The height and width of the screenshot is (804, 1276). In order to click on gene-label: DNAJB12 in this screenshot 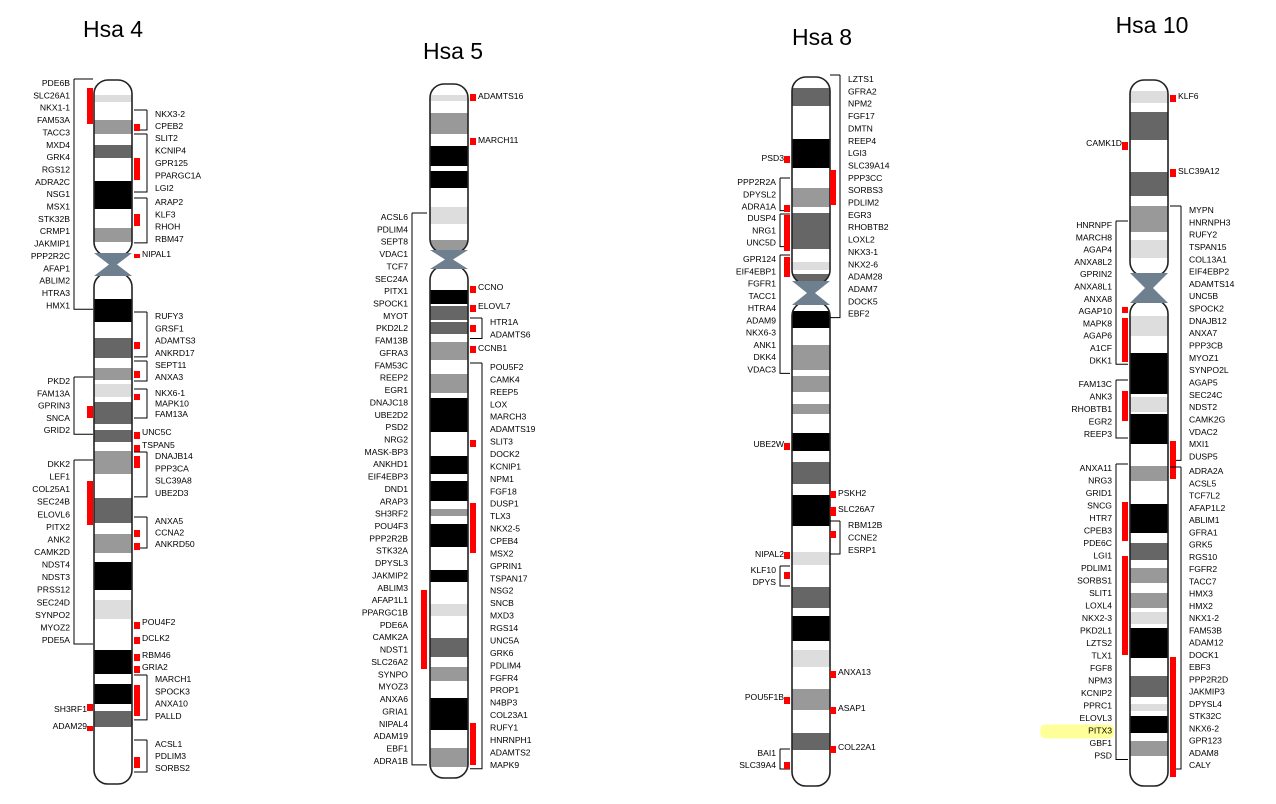, I will do `click(1208, 321)`.